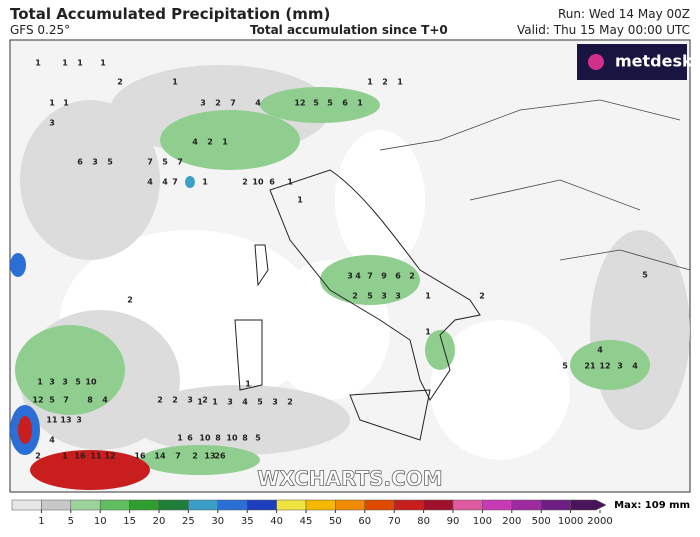 This screenshot has height=537, width=700. Describe the element at coordinates (375, 285) in the screenshot. I see `coastline` at that location.